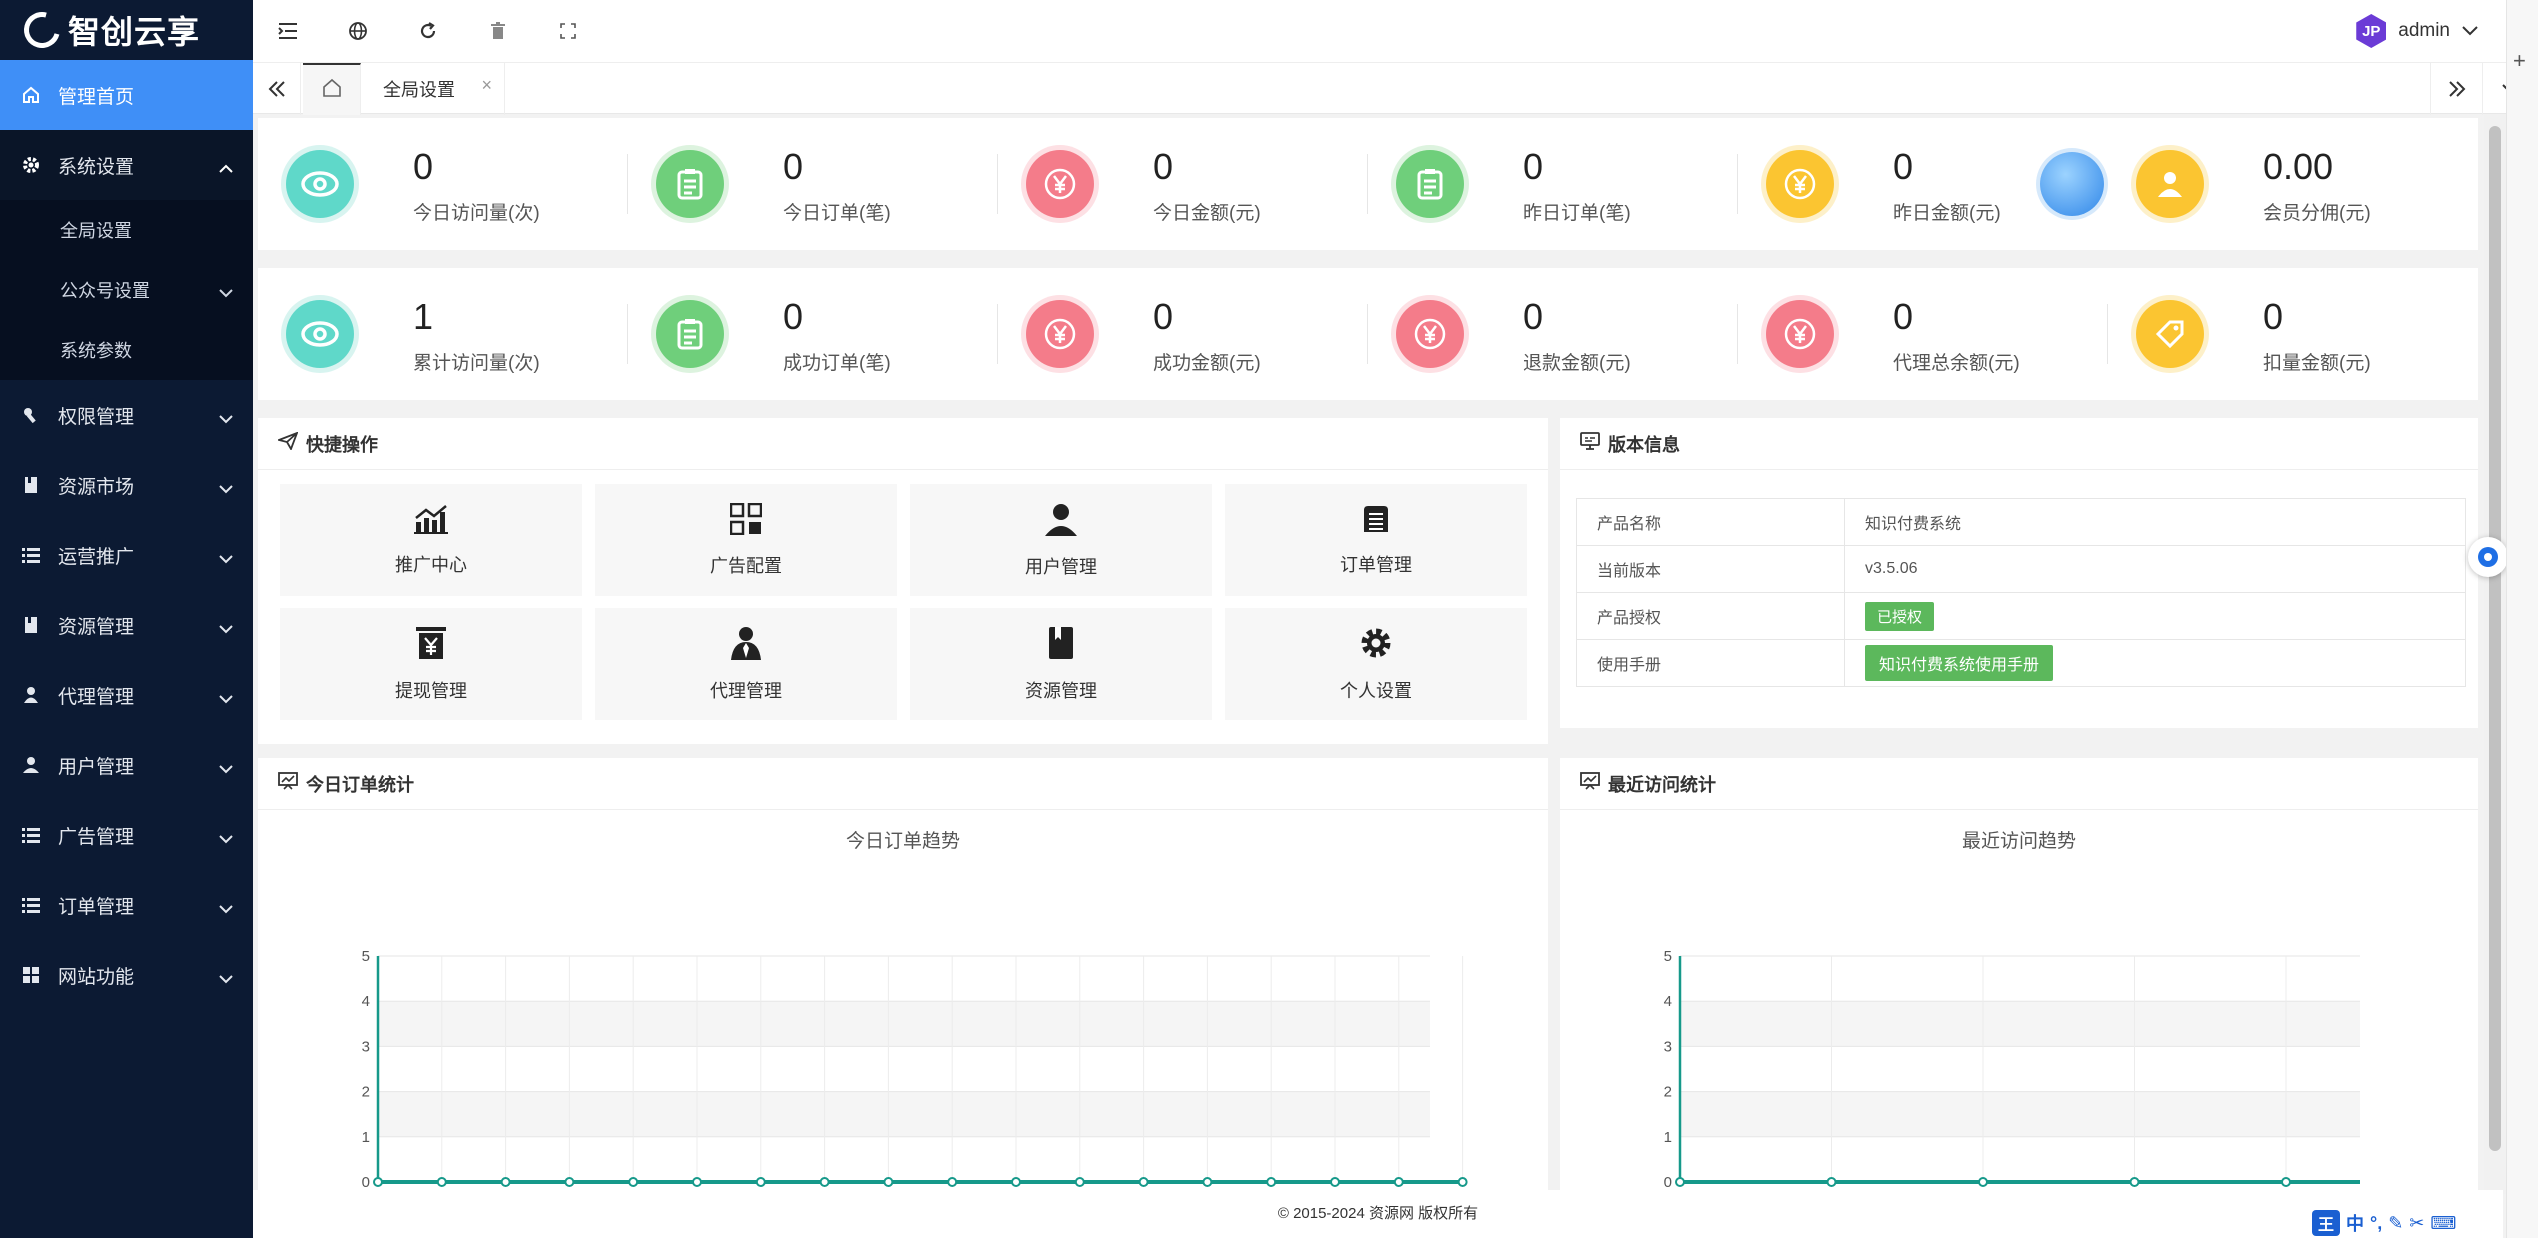 The image size is (2538, 1238). I want to click on menu-toggle-button, so click(288, 31).